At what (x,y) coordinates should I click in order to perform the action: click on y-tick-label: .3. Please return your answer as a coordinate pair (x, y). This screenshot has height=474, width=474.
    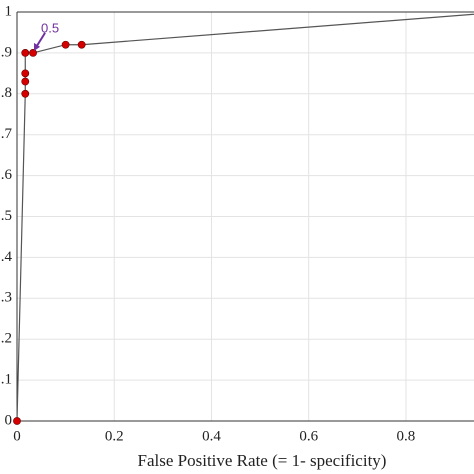
    Looking at the image, I should click on (6, 298).